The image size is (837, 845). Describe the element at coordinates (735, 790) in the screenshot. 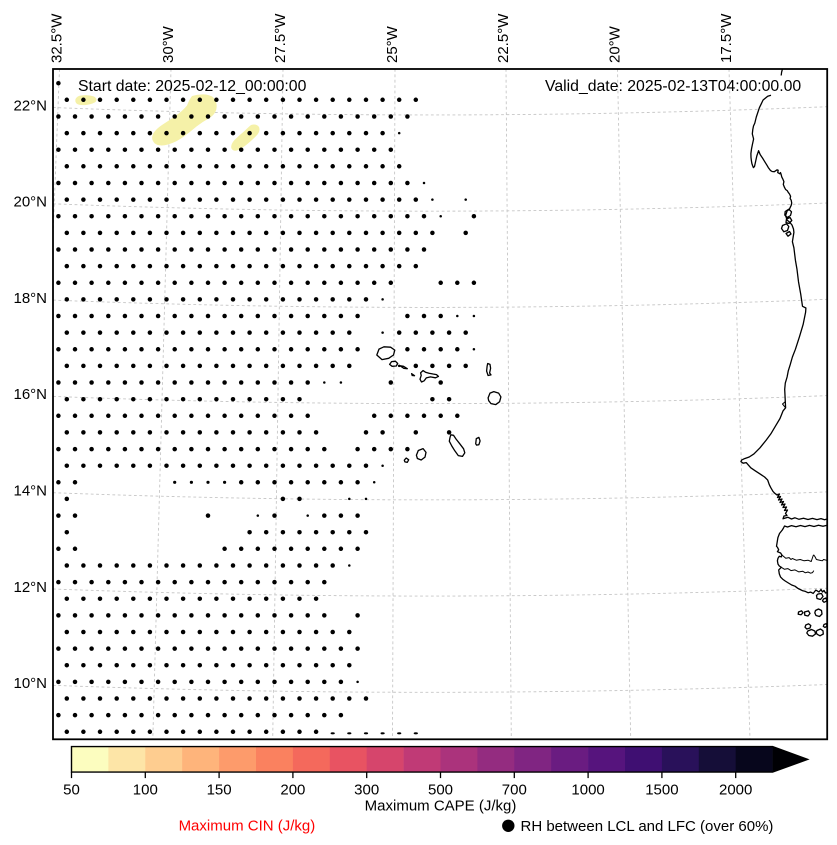

I see `svg-text: 2000` at that location.